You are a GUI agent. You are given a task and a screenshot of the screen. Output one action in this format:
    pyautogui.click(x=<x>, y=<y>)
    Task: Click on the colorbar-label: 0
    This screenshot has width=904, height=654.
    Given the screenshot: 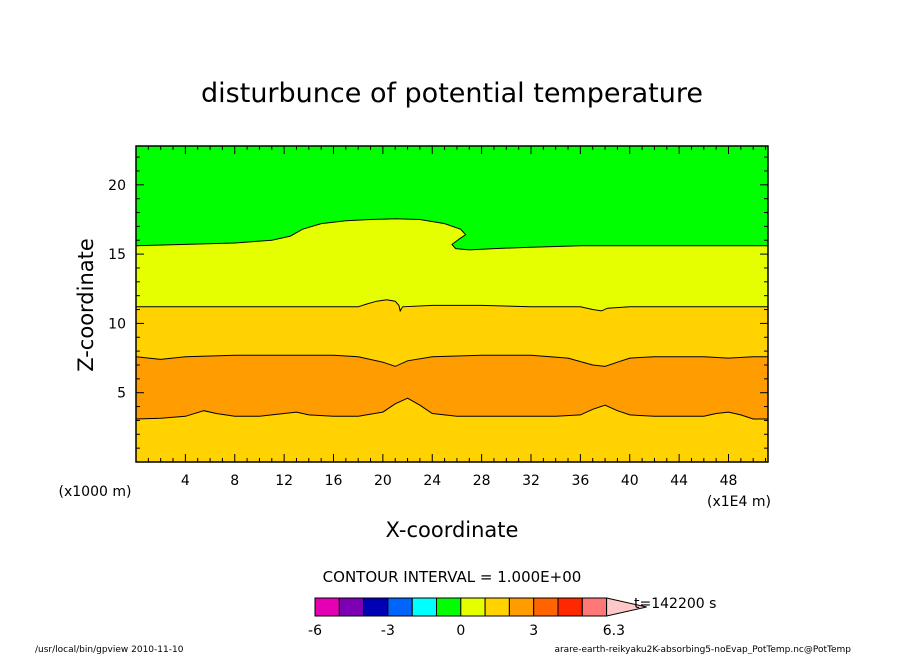 What is the action you would take?
    pyautogui.click(x=460, y=631)
    